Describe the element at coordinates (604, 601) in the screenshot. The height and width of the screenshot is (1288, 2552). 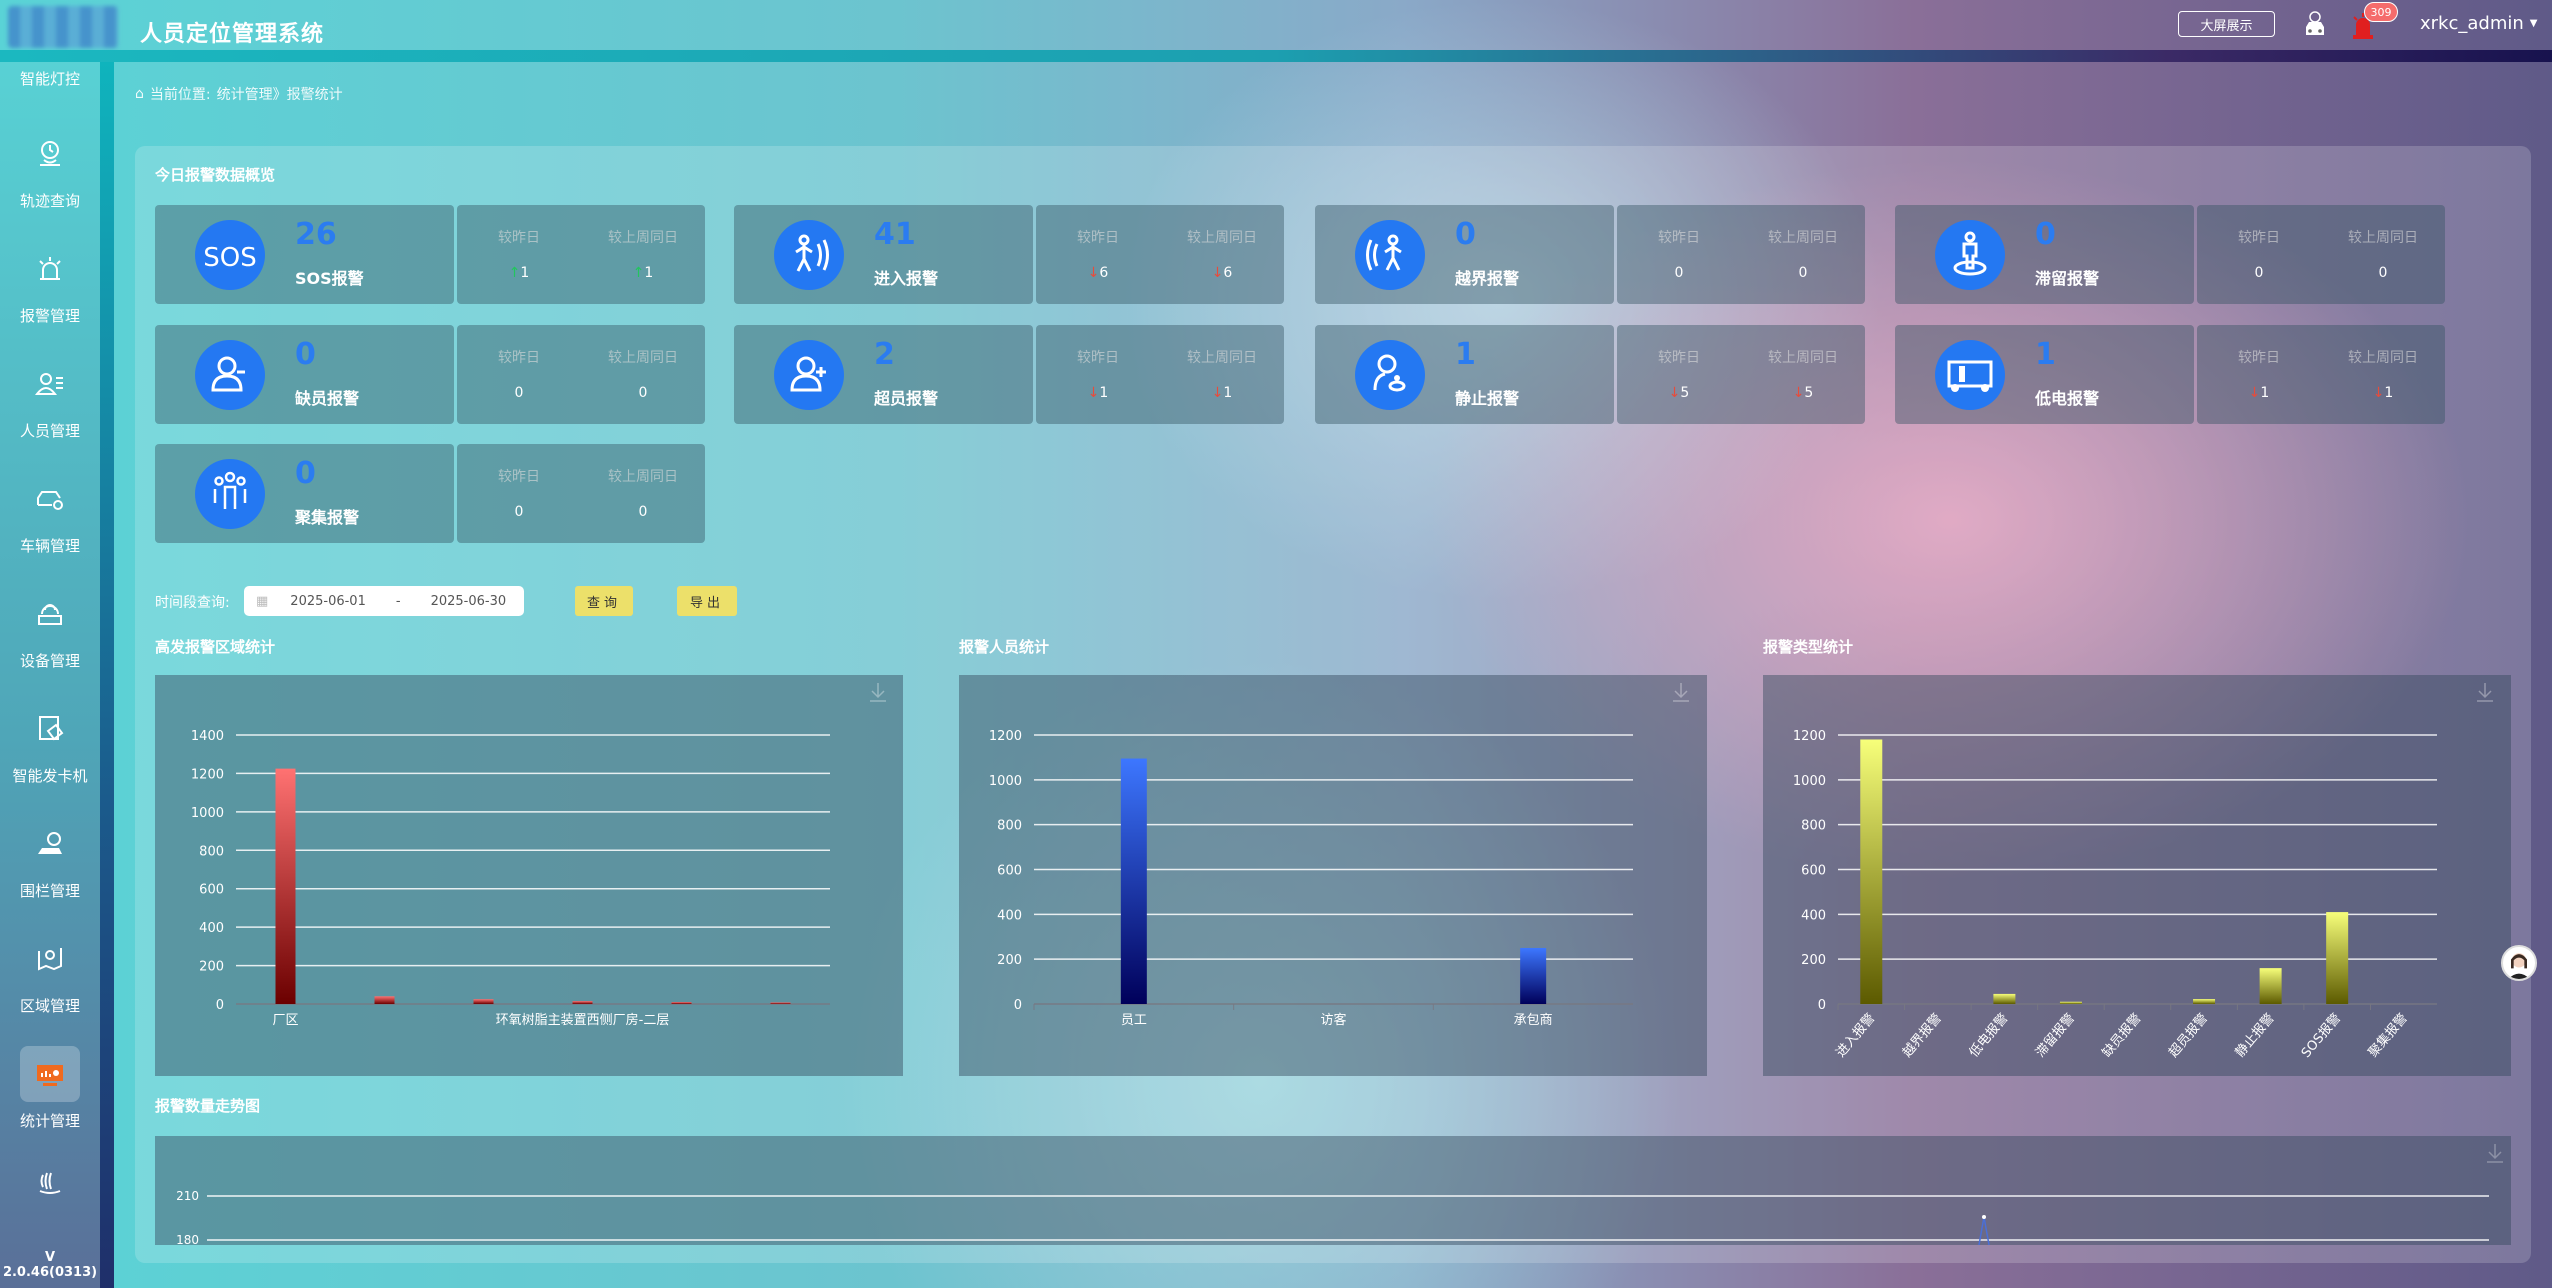
I see `search-button: 查询` at that location.